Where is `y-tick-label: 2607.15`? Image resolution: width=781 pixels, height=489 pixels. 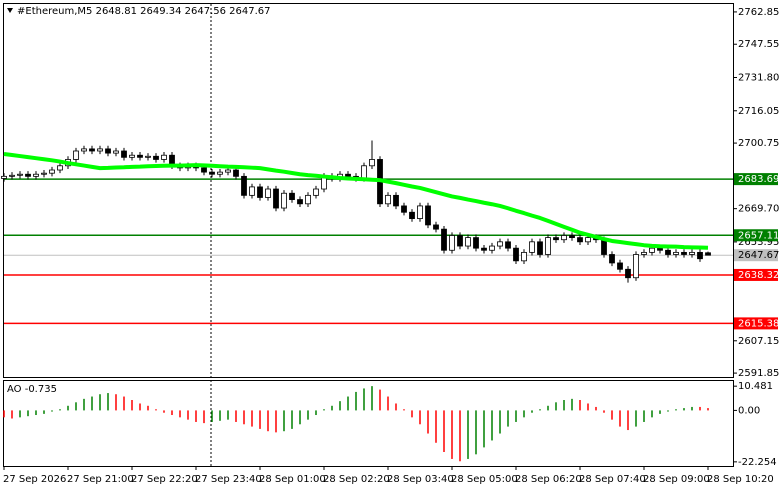 y-tick-label: 2607.15 is located at coordinates (758, 341).